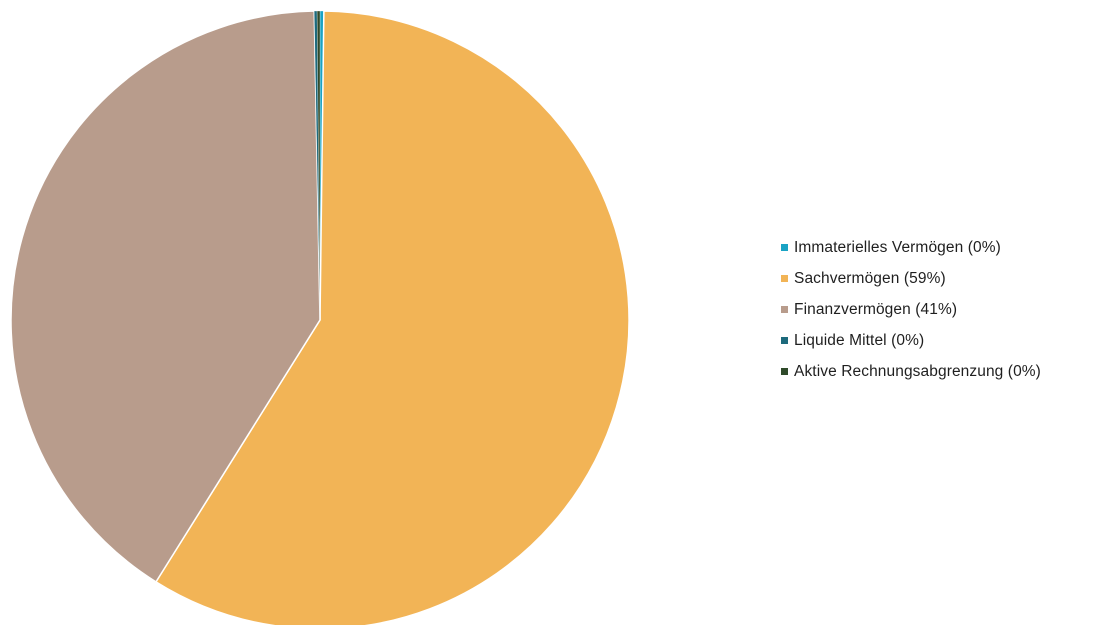 This screenshot has height=625, width=1093. I want to click on legend-label: Aktive Rechnungsabgrenzung (0%), so click(917, 371).